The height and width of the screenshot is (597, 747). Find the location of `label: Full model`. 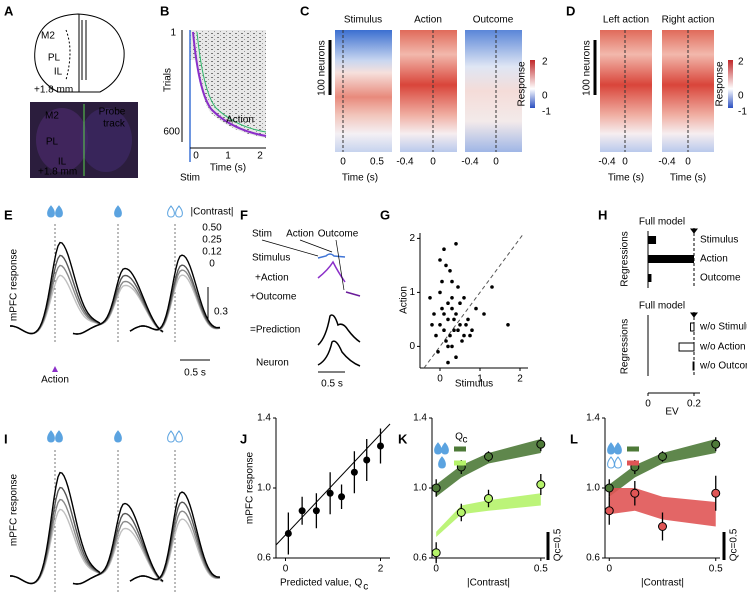

label: Full model is located at coordinates (662, 222).